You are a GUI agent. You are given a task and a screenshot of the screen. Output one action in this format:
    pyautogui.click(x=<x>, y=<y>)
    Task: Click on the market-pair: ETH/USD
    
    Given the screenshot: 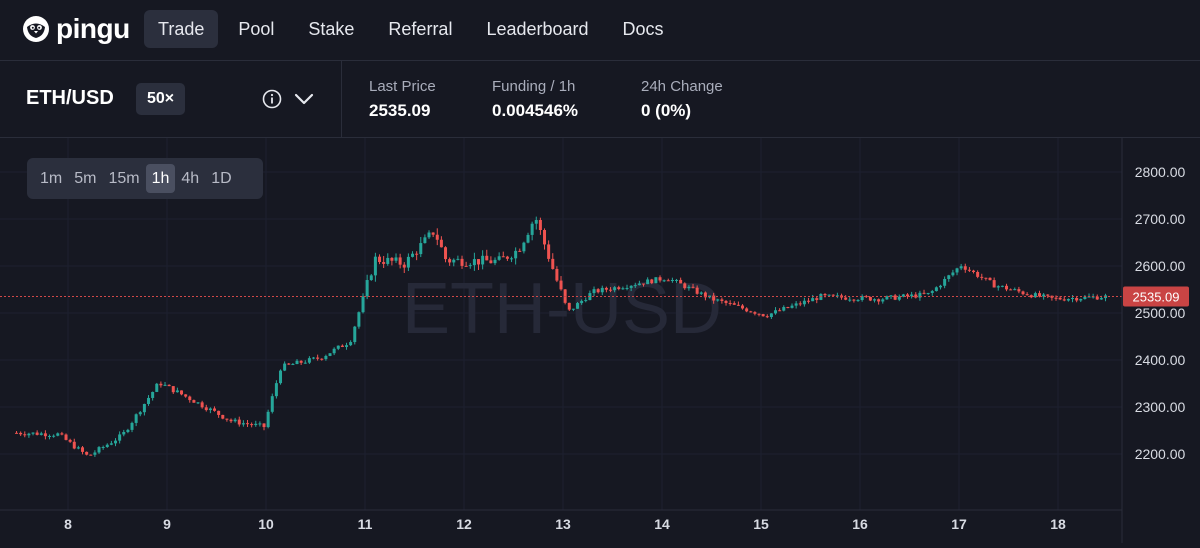 What is the action you would take?
    pyautogui.click(x=70, y=98)
    